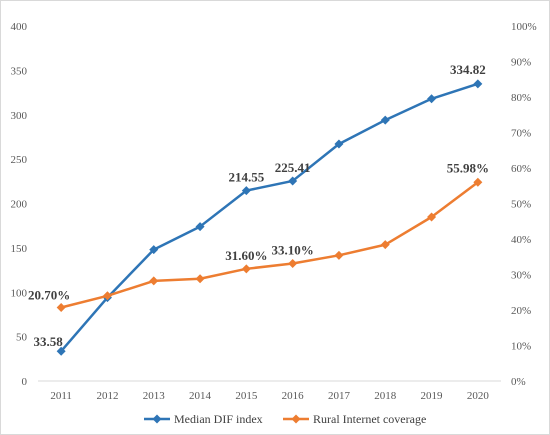  I want to click on left-axis-tick-label: 50, so click(22, 338).